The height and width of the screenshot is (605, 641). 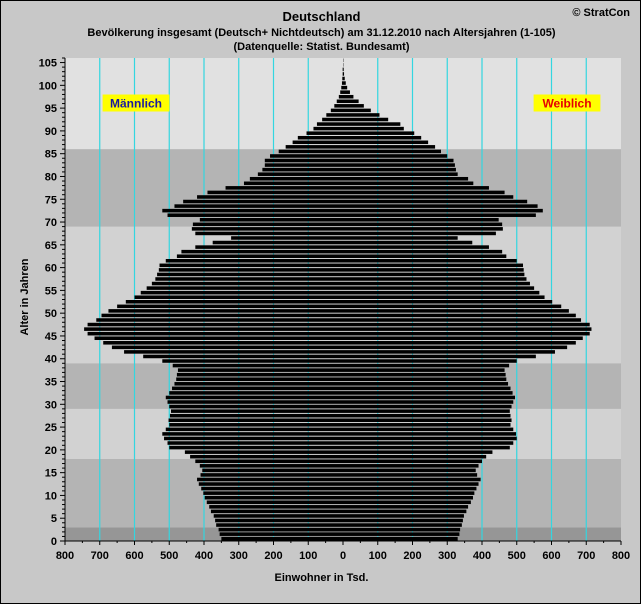 What do you see at coordinates (51, 269) in the screenshot?
I see `y-tick-label: 60` at bounding box center [51, 269].